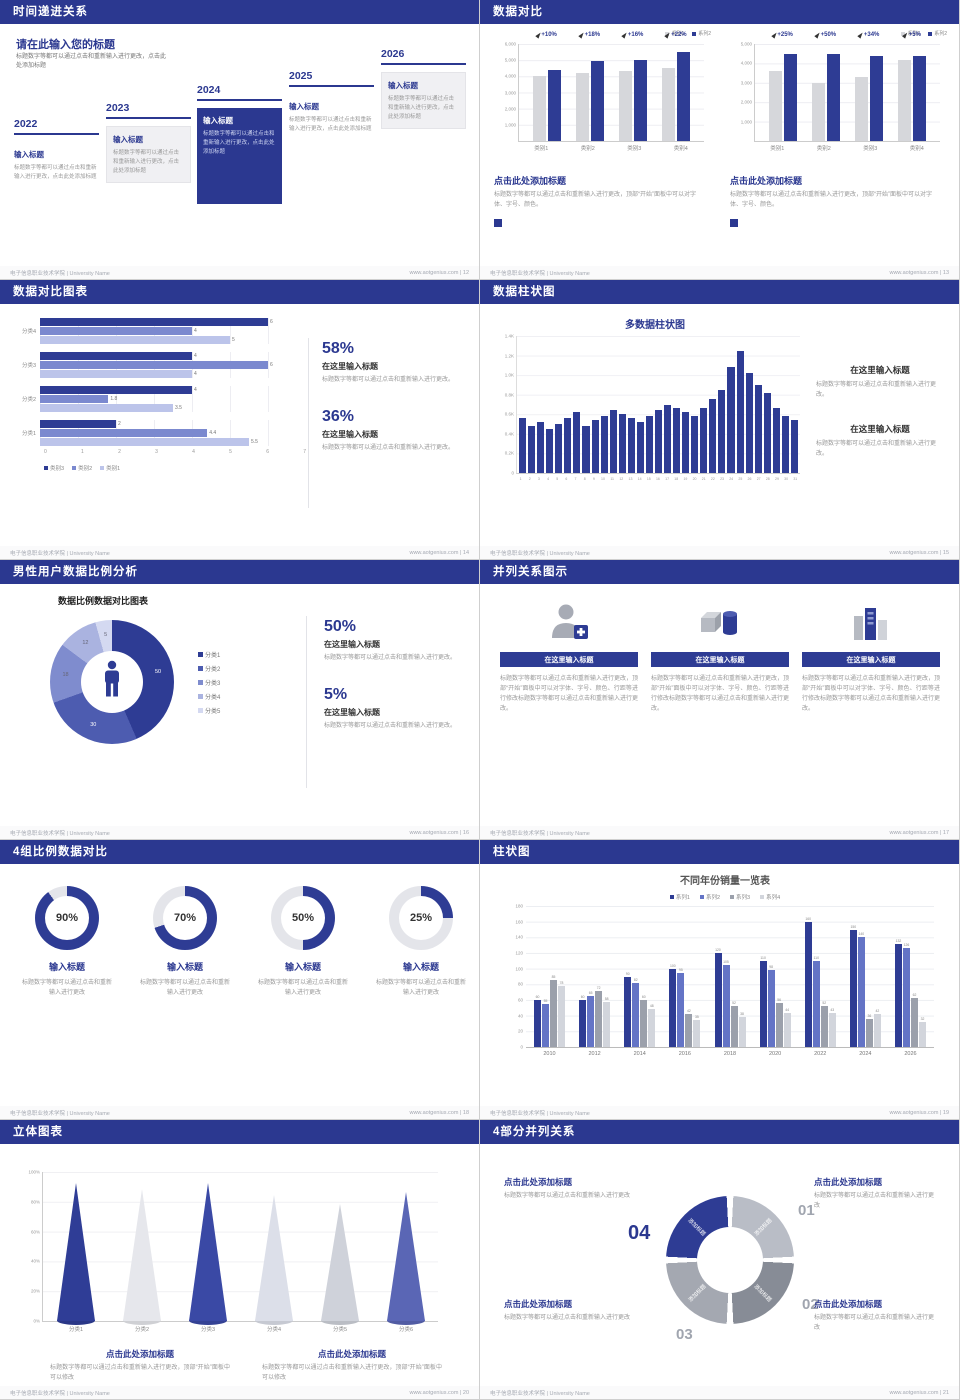 This screenshot has height=1400, width=960. I want to click on bar-value: 6, so click(271, 365).